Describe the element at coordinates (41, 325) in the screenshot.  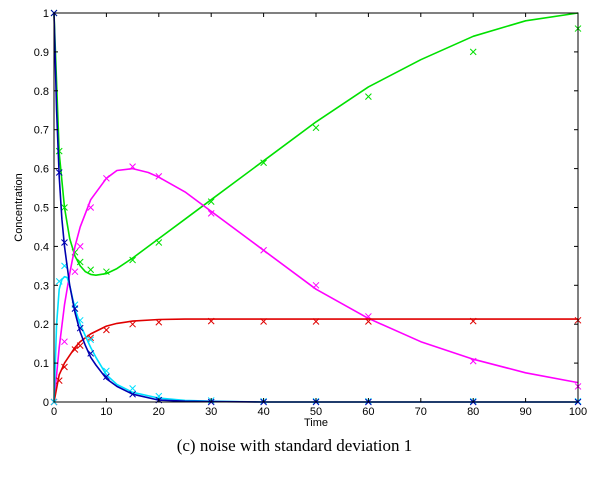
I see `y-tick-label: 0.2` at that location.